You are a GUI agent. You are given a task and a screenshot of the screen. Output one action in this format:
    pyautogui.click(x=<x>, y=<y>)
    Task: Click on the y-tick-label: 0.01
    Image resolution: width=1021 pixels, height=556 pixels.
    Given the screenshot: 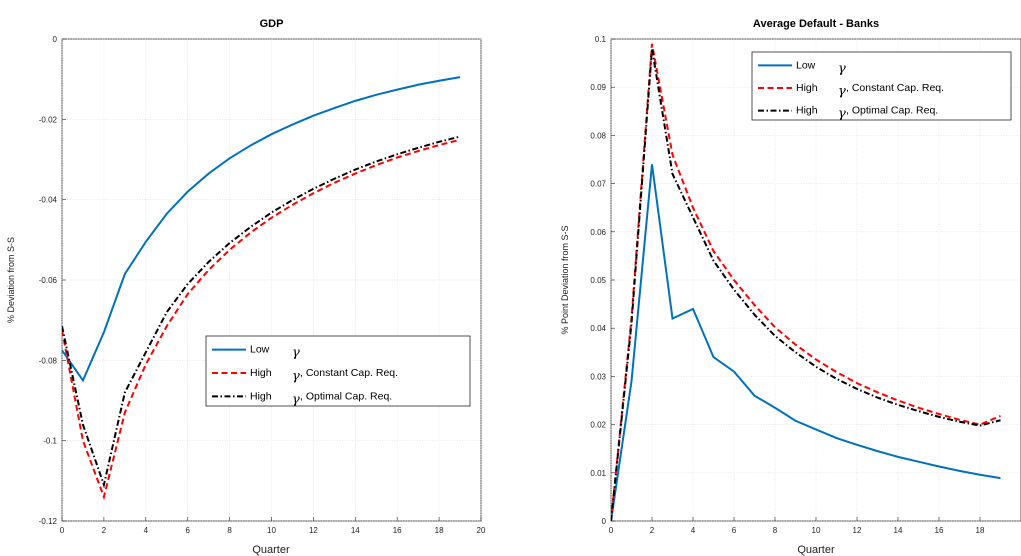 What is the action you would take?
    pyautogui.click(x=598, y=473)
    